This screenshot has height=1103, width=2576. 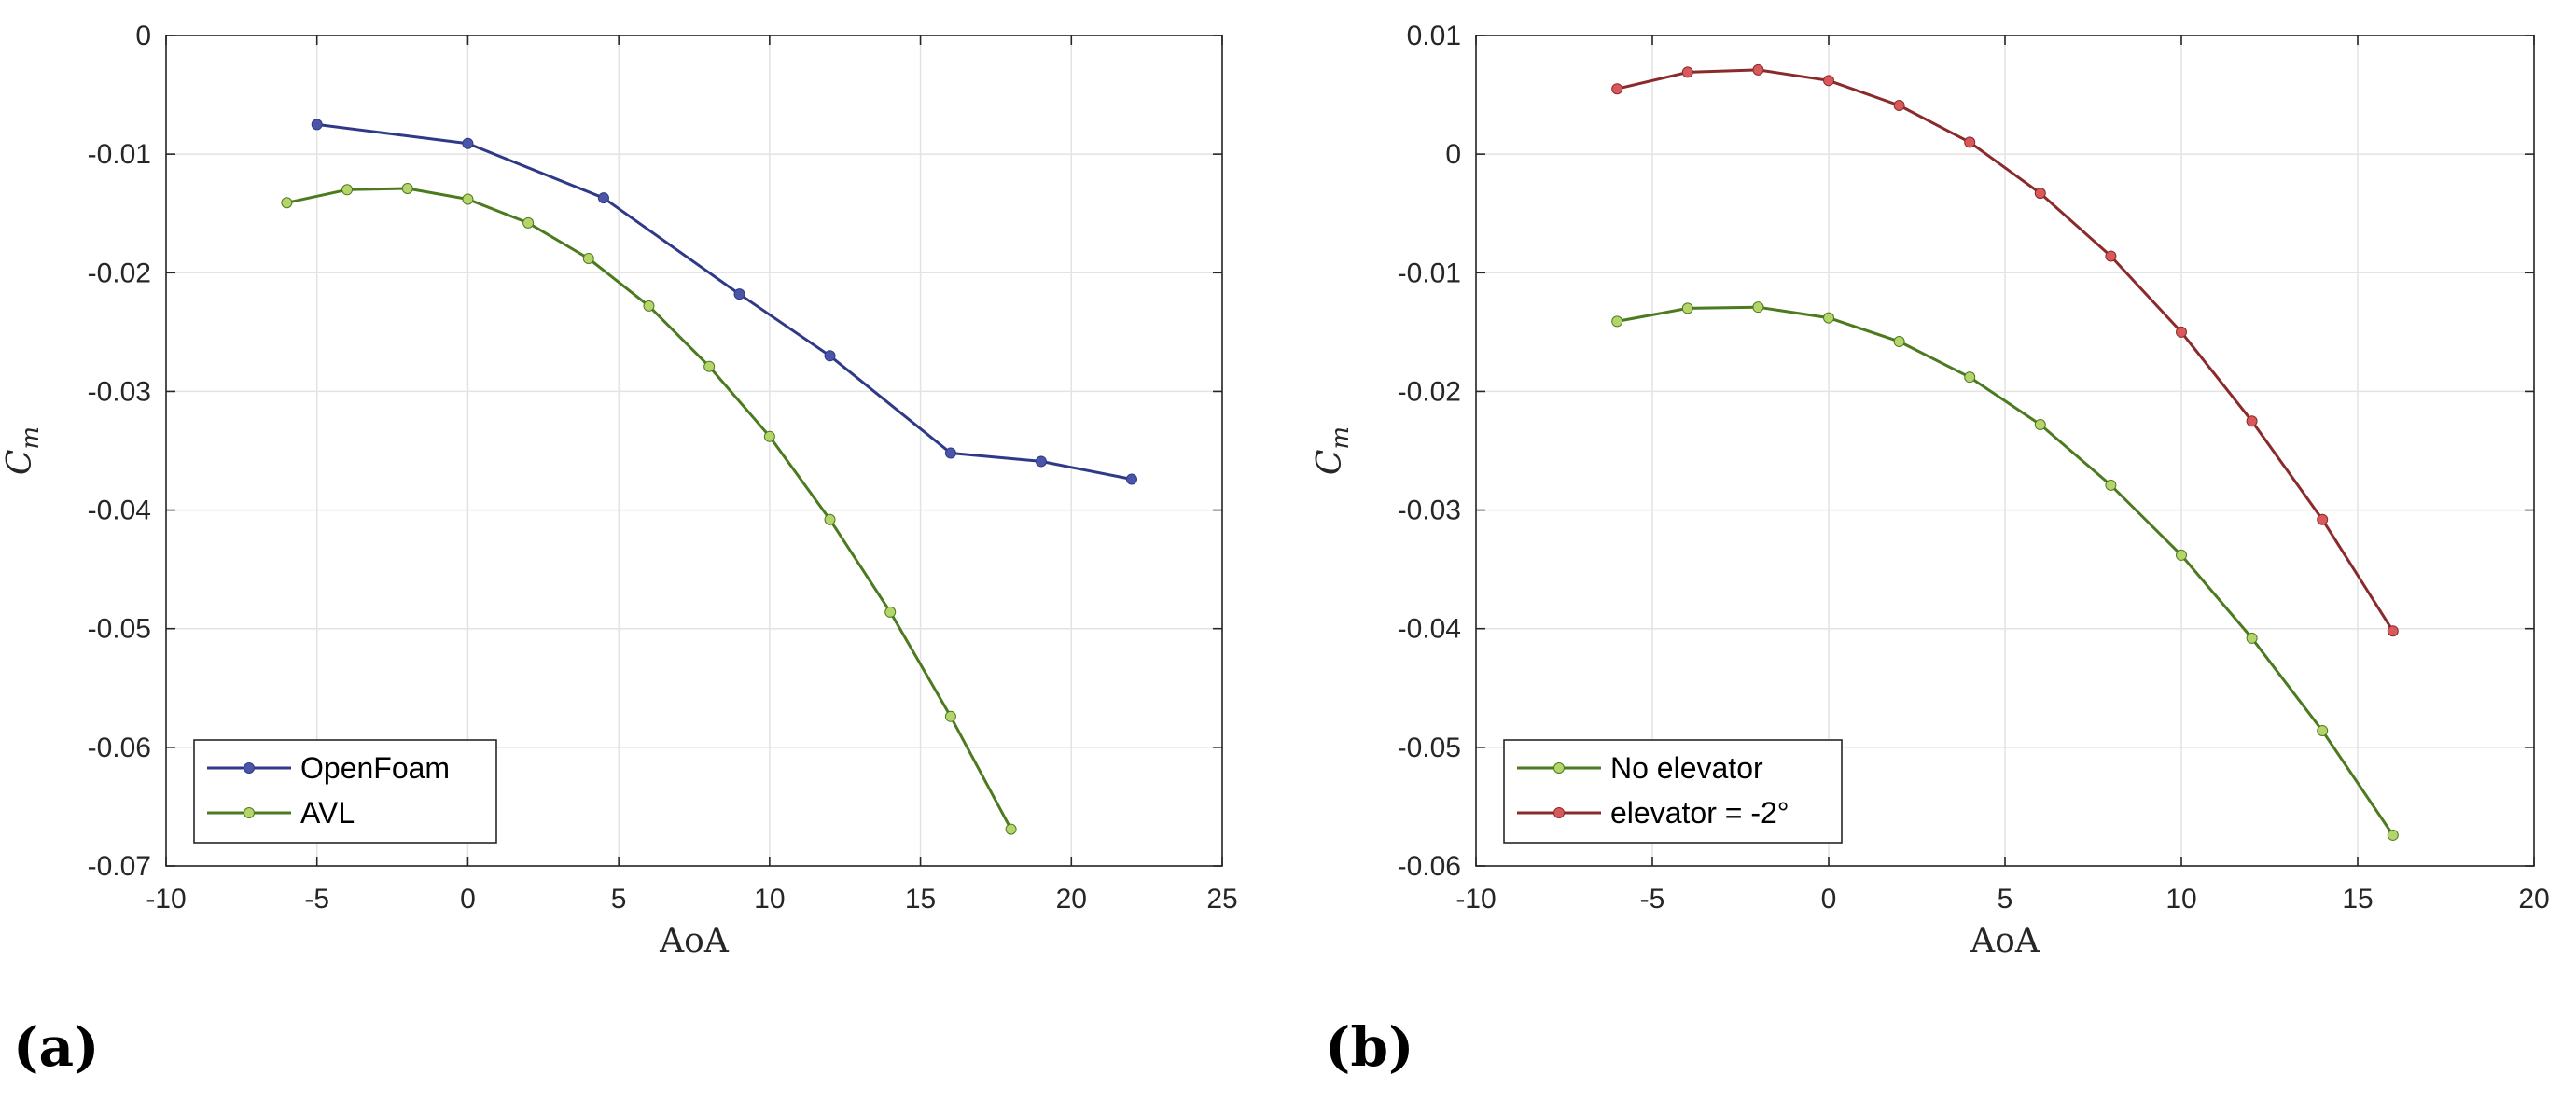 What do you see at coordinates (1699, 813) in the screenshot?
I see `legend-label: elevator = -2°` at bounding box center [1699, 813].